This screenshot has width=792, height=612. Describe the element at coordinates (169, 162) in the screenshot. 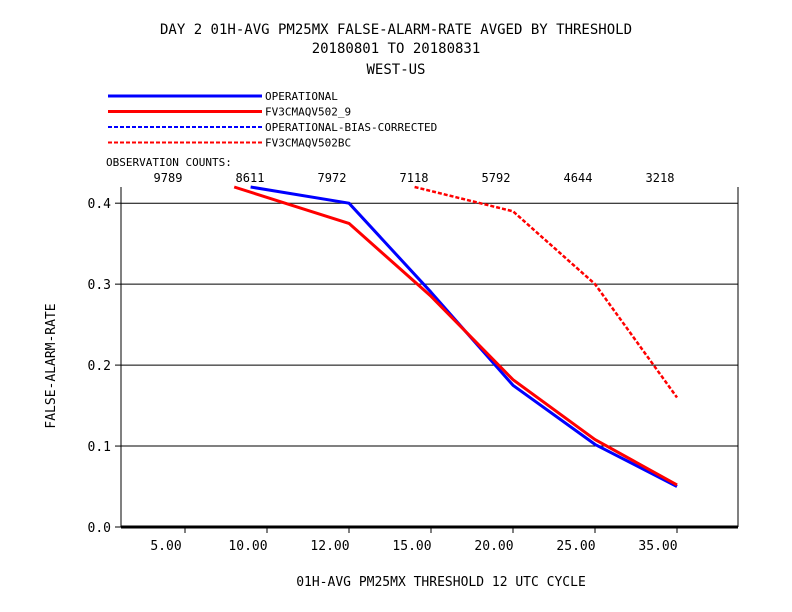

I see `observation-counts-label: OBSERVATION COUNTS:` at that location.